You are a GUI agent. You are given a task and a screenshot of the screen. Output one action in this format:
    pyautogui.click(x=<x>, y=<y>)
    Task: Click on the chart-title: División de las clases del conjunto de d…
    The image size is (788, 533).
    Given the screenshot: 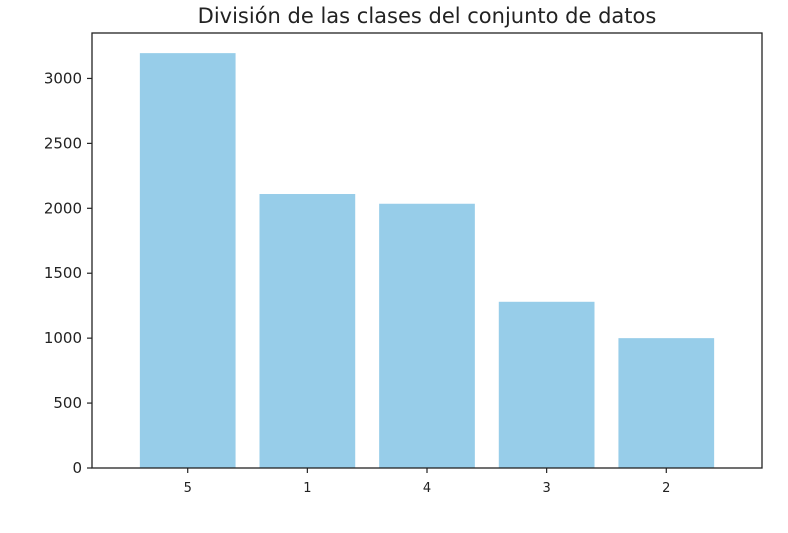 What is the action you would take?
    pyautogui.click(x=427, y=16)
    